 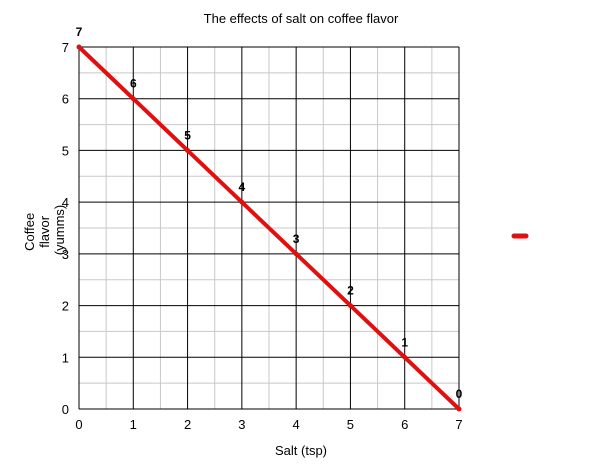 I want to click on x-tick-label: 6, so click(x=404, y=424).